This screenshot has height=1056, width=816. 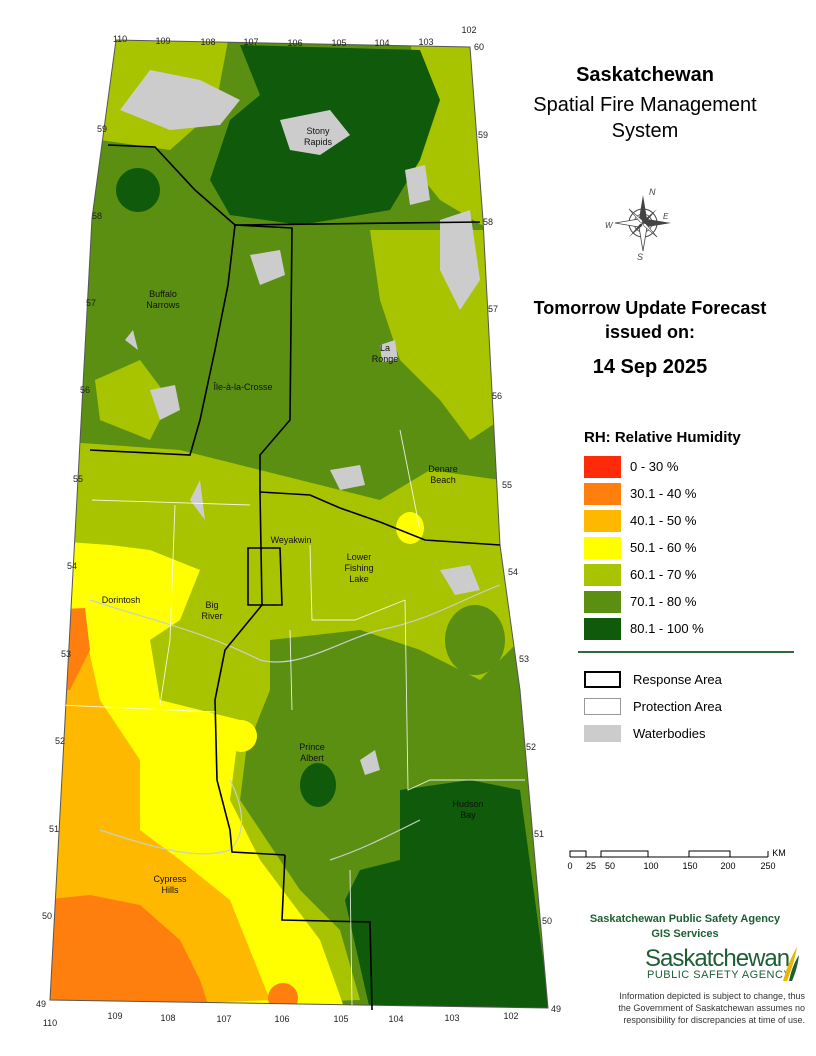 I want to click on scale-tick-100: 100, so click(x=650, y=866).